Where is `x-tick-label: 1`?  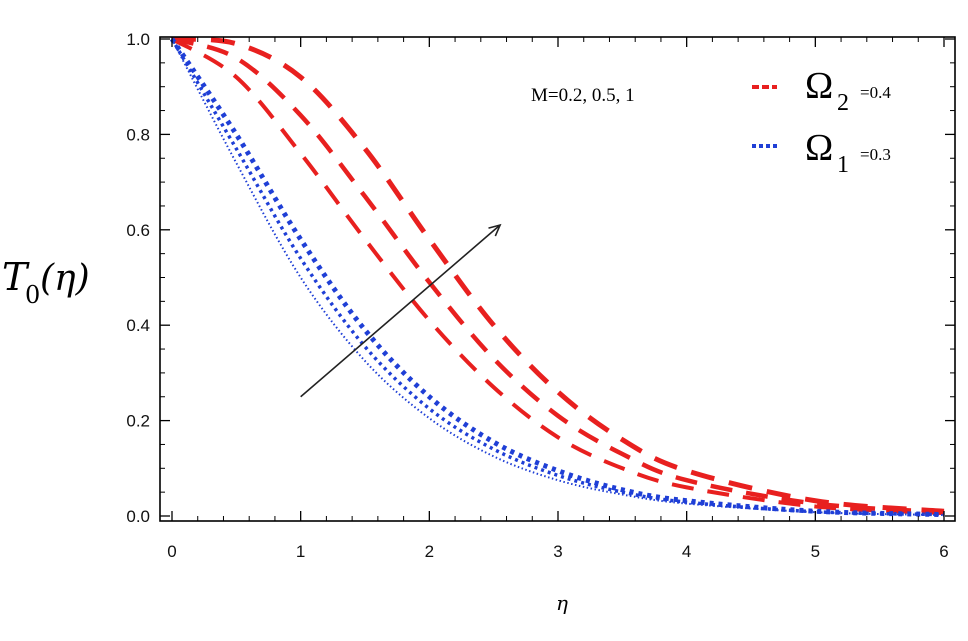
x-tick-label: 1 is located at coordinates (300, 551).